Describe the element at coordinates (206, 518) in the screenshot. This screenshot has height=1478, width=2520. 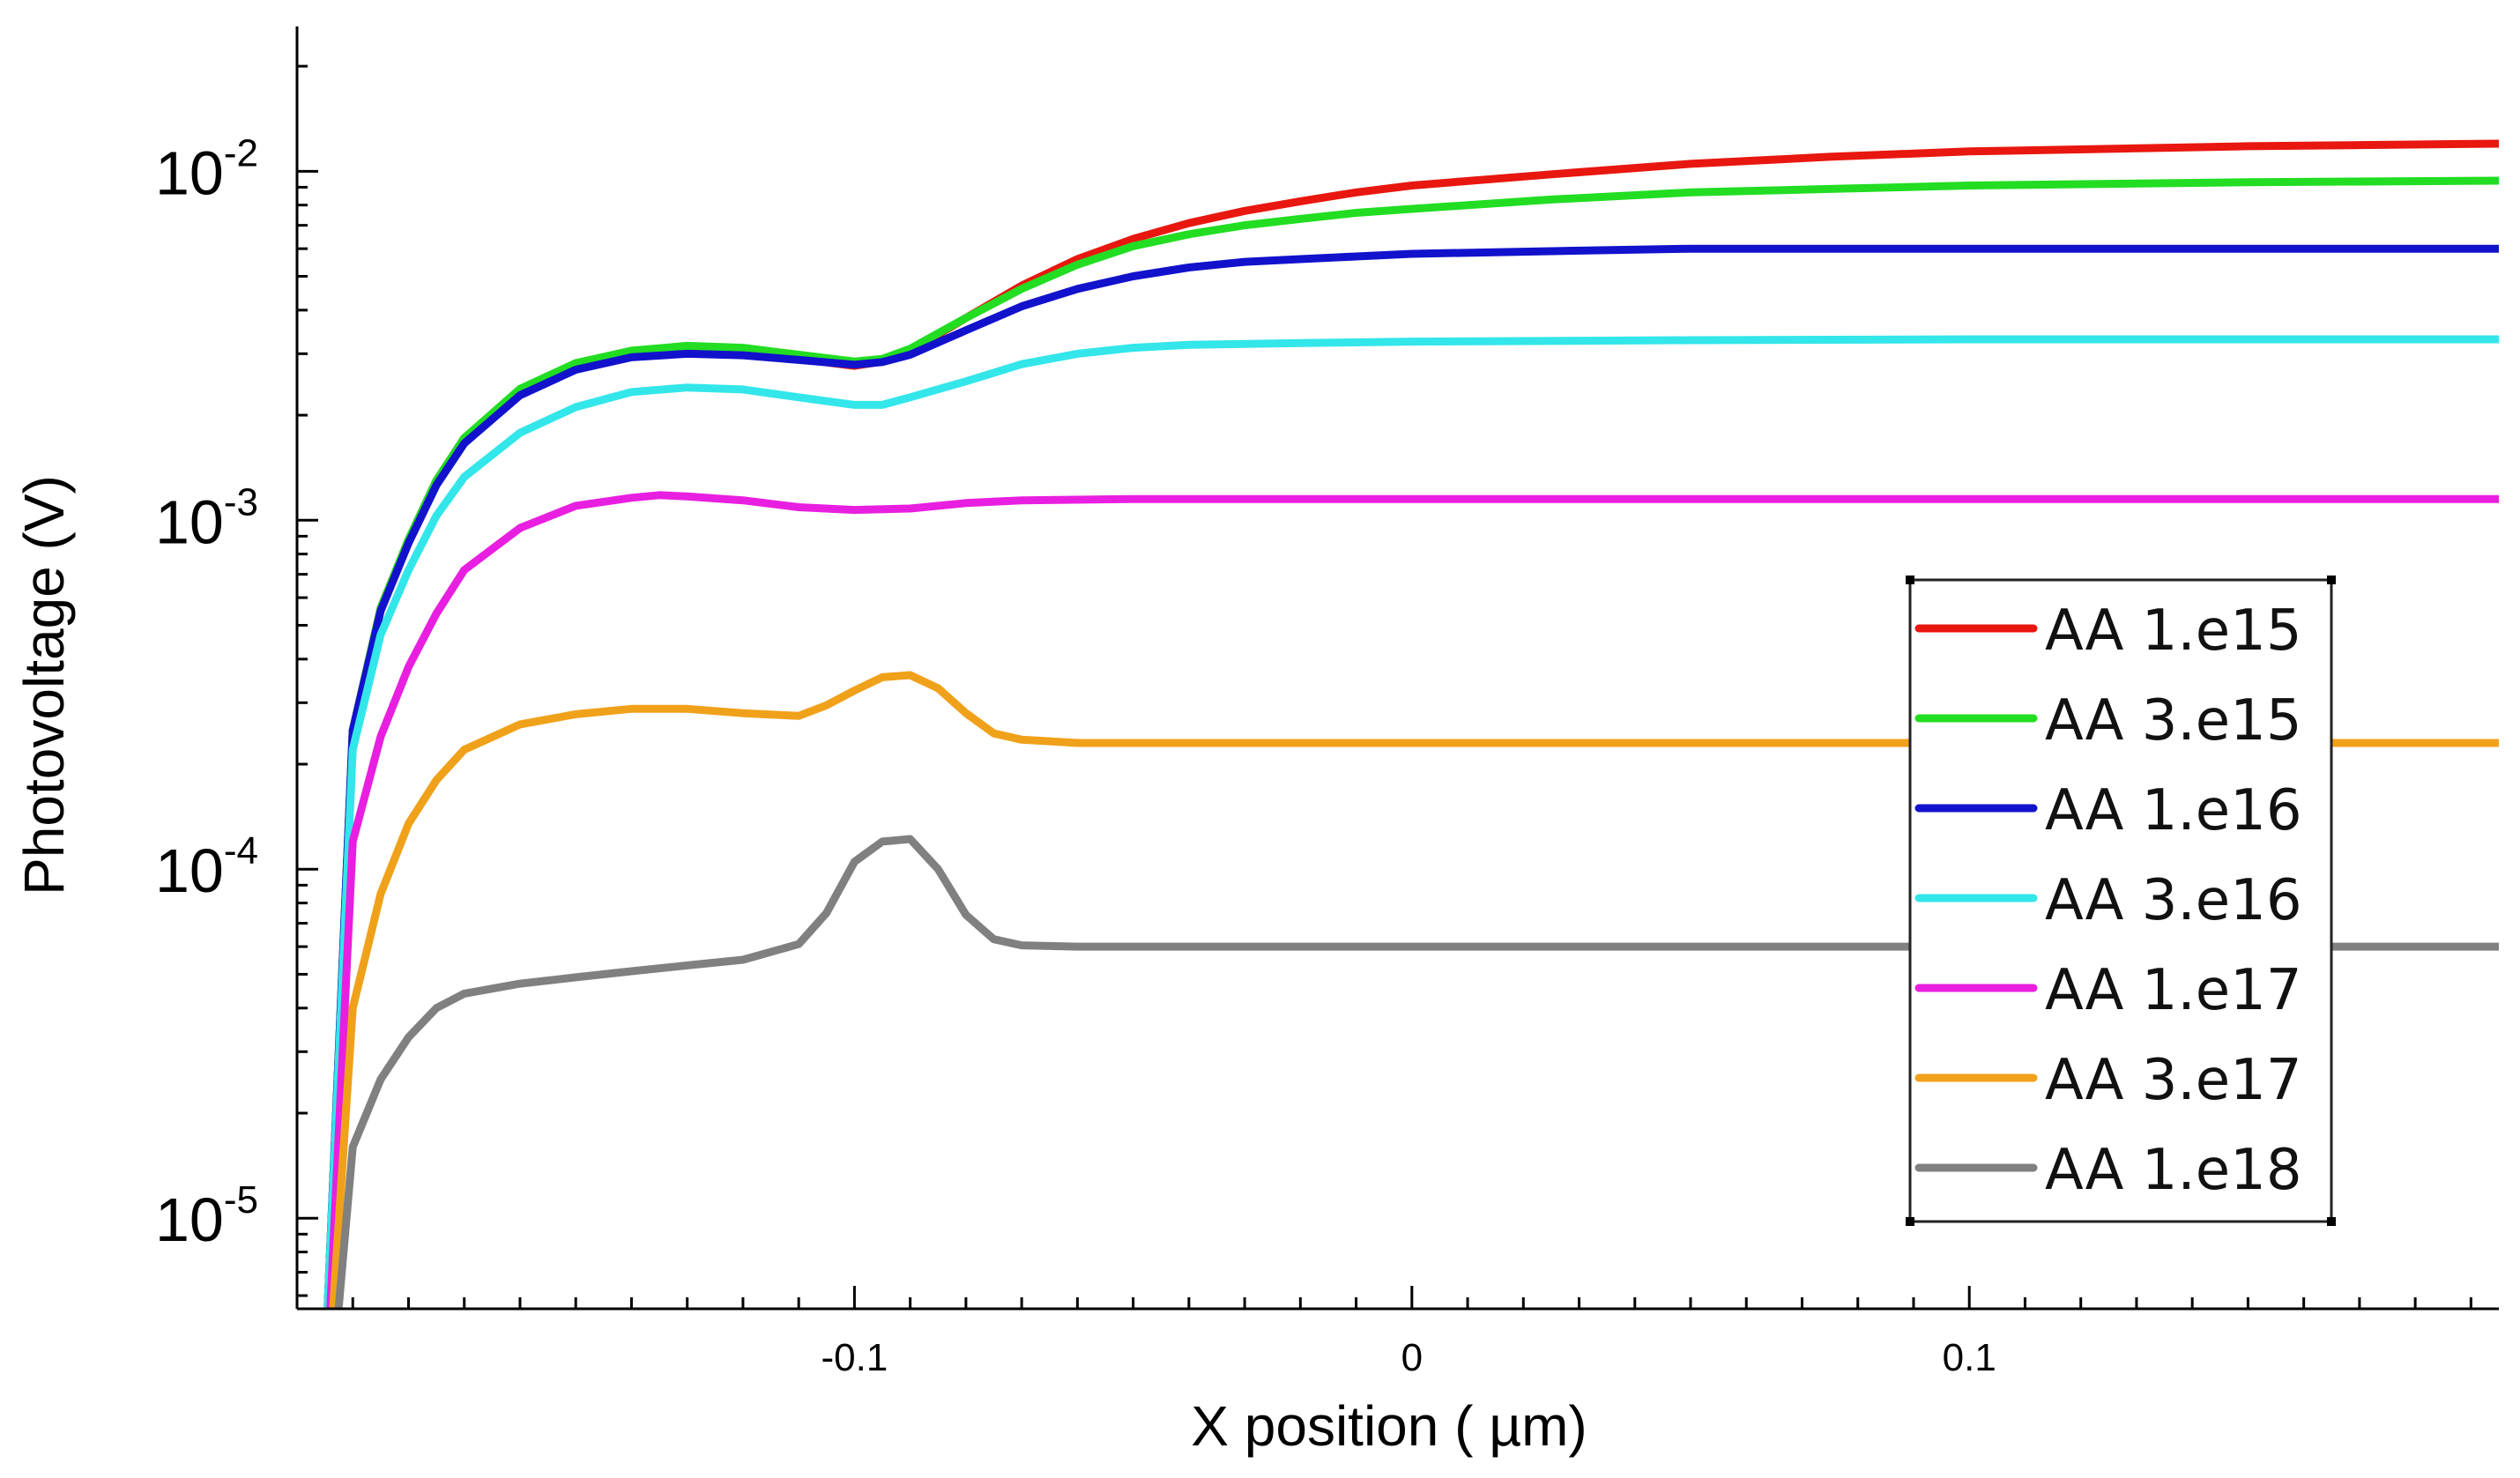
I see `y-tick-label-1: 10⁻³` at that location.